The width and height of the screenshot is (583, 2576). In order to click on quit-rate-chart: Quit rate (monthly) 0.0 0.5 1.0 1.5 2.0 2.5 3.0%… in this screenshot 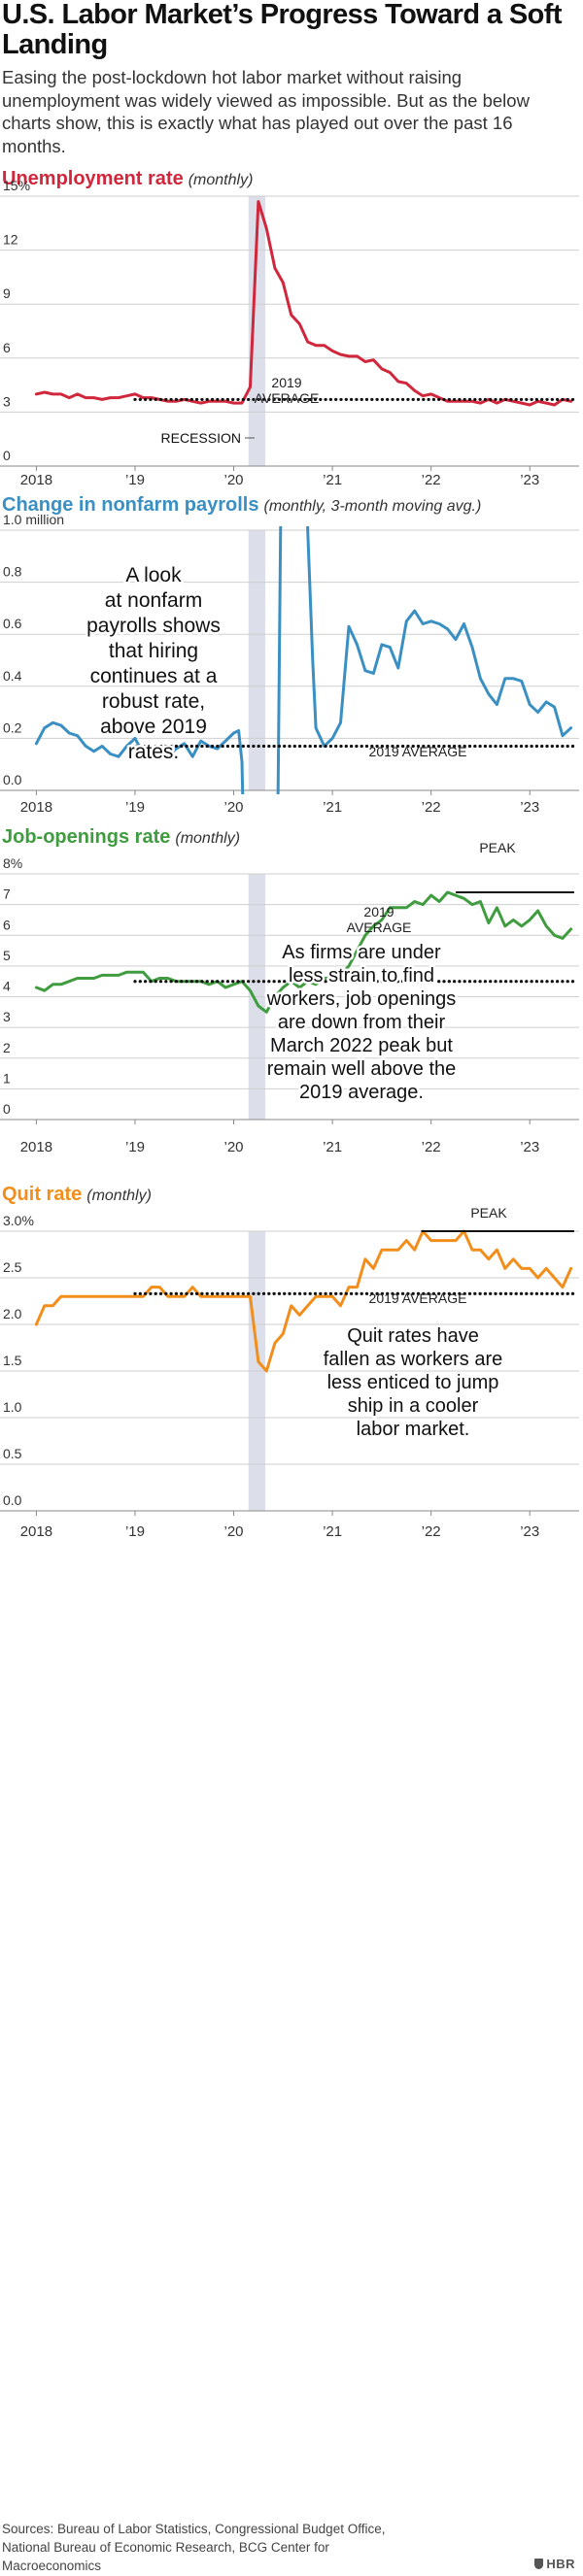, I will do `click(289, 1362)`.